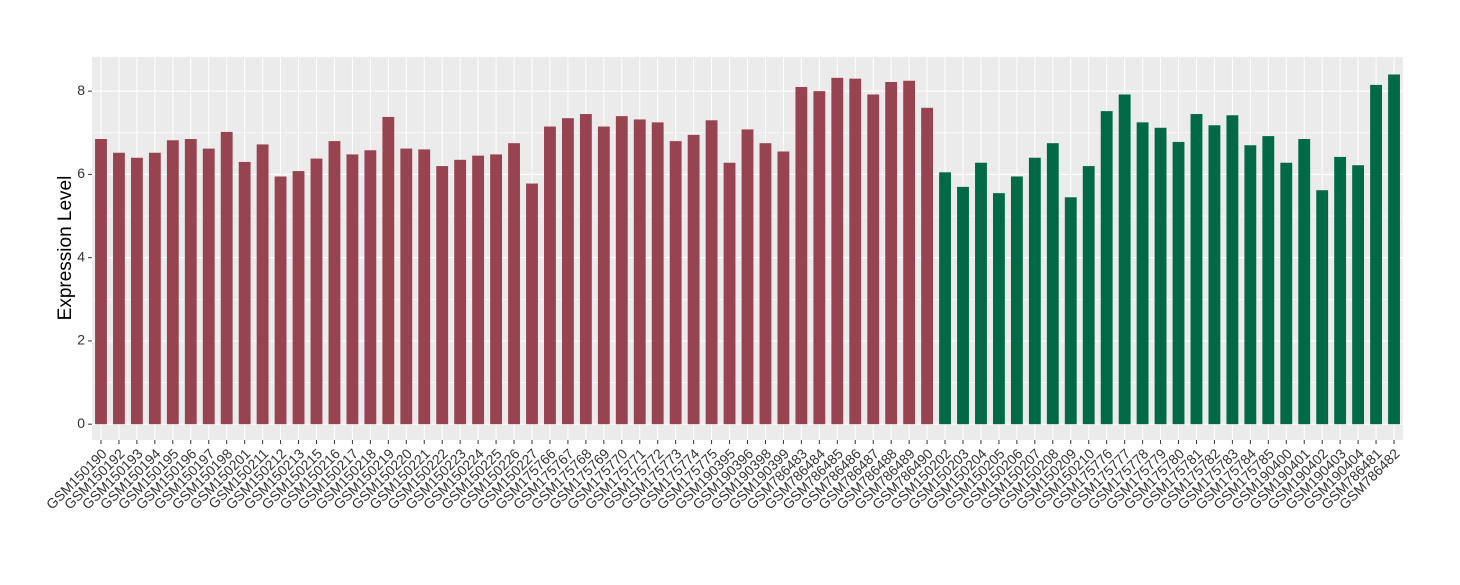  Describe the element at coordinates (81, 256) in the screenshot. I see `y-tick-label: 4` at that location.